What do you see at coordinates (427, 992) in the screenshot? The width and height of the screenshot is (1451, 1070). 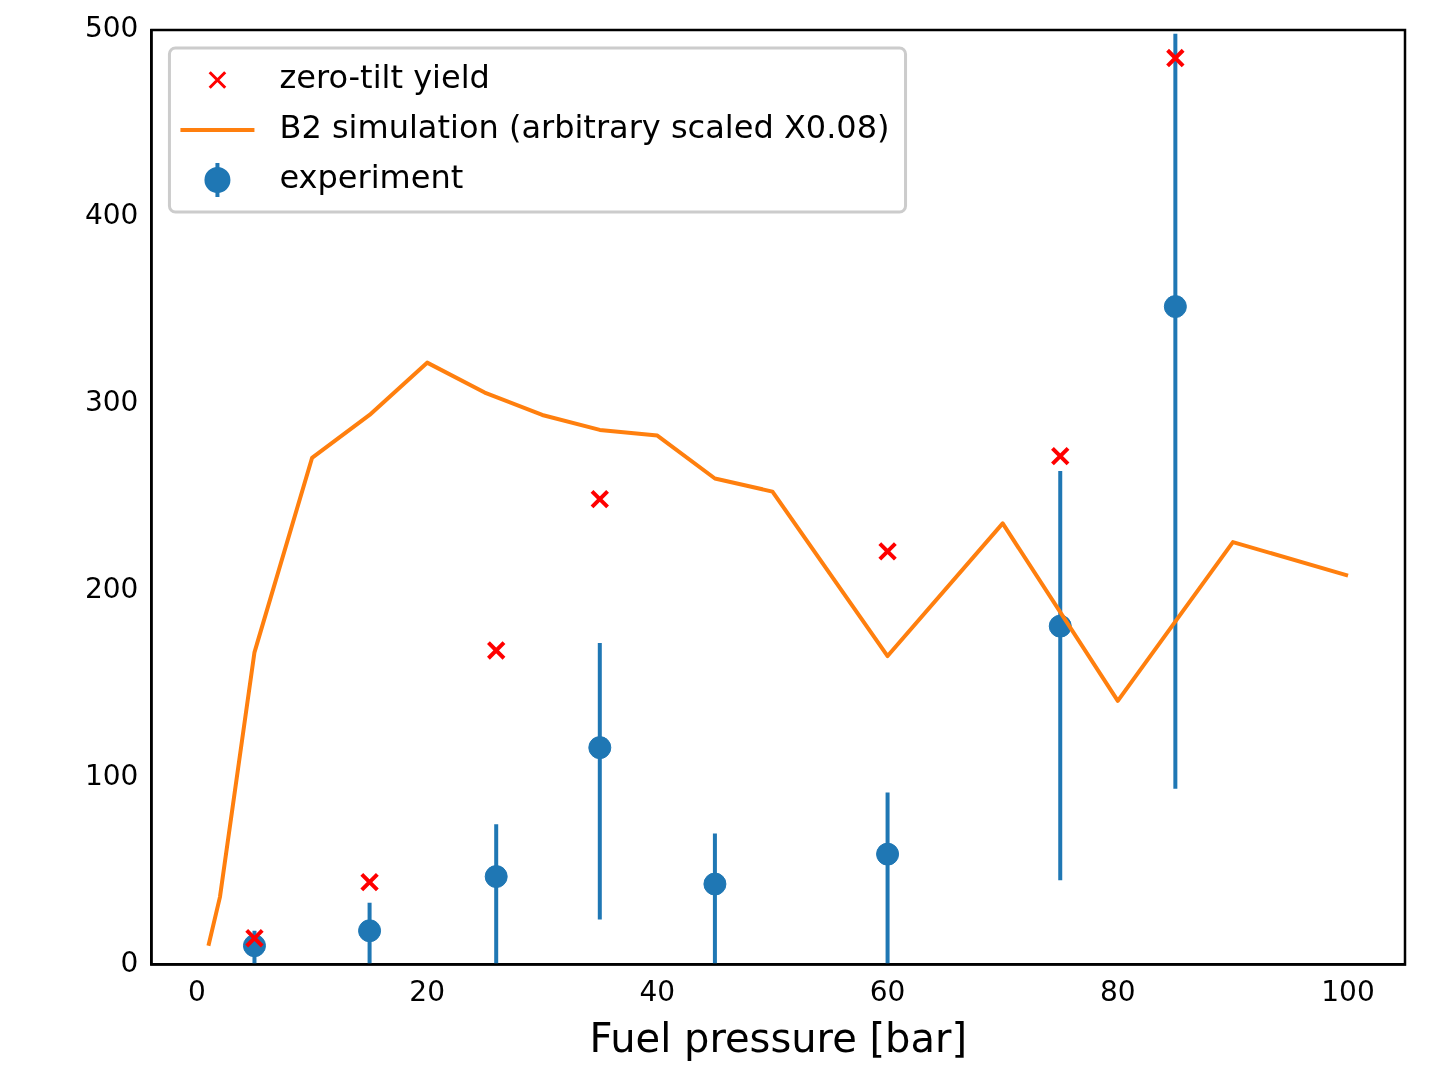 I see `x-tick-label: 20` at bounding box center [427, 992].